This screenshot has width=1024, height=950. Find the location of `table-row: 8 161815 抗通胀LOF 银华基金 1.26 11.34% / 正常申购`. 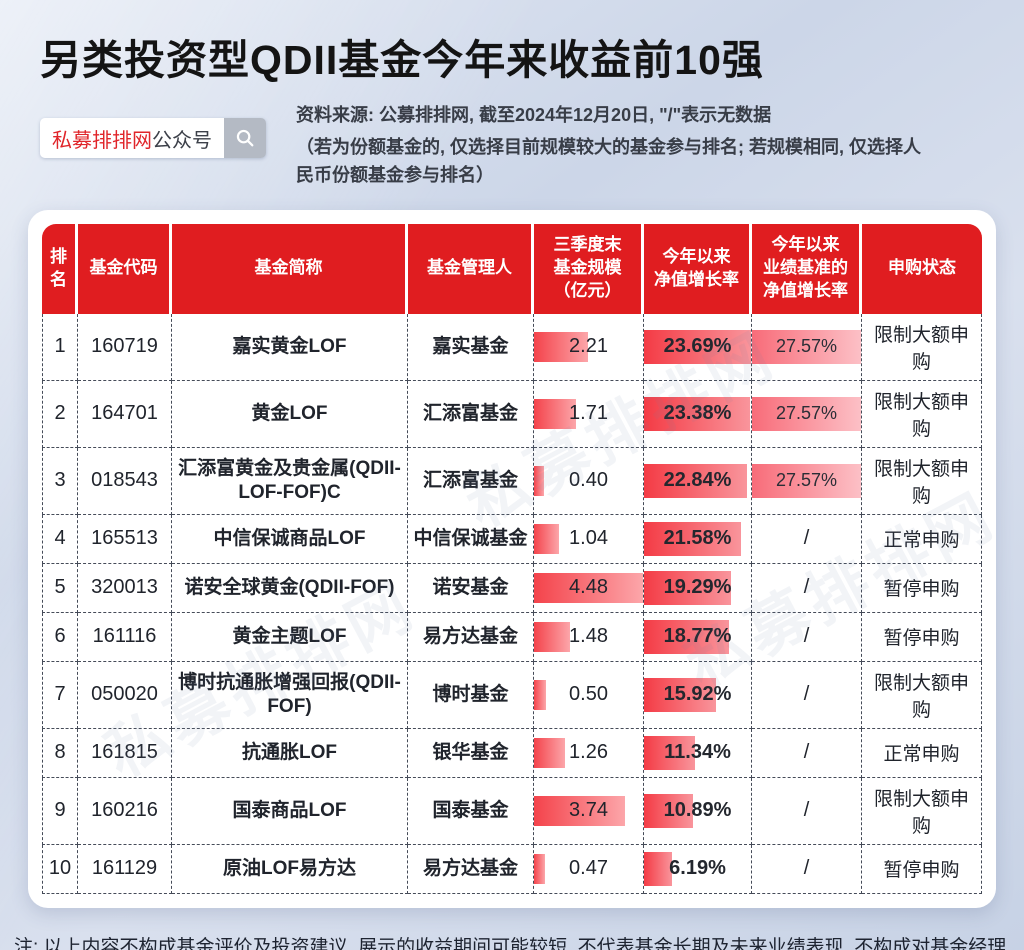

table-row: 8 161815 抗通胀LOF 银华基金 1.26 11.34% / 正常申购 is located at coordinates (512, 753).